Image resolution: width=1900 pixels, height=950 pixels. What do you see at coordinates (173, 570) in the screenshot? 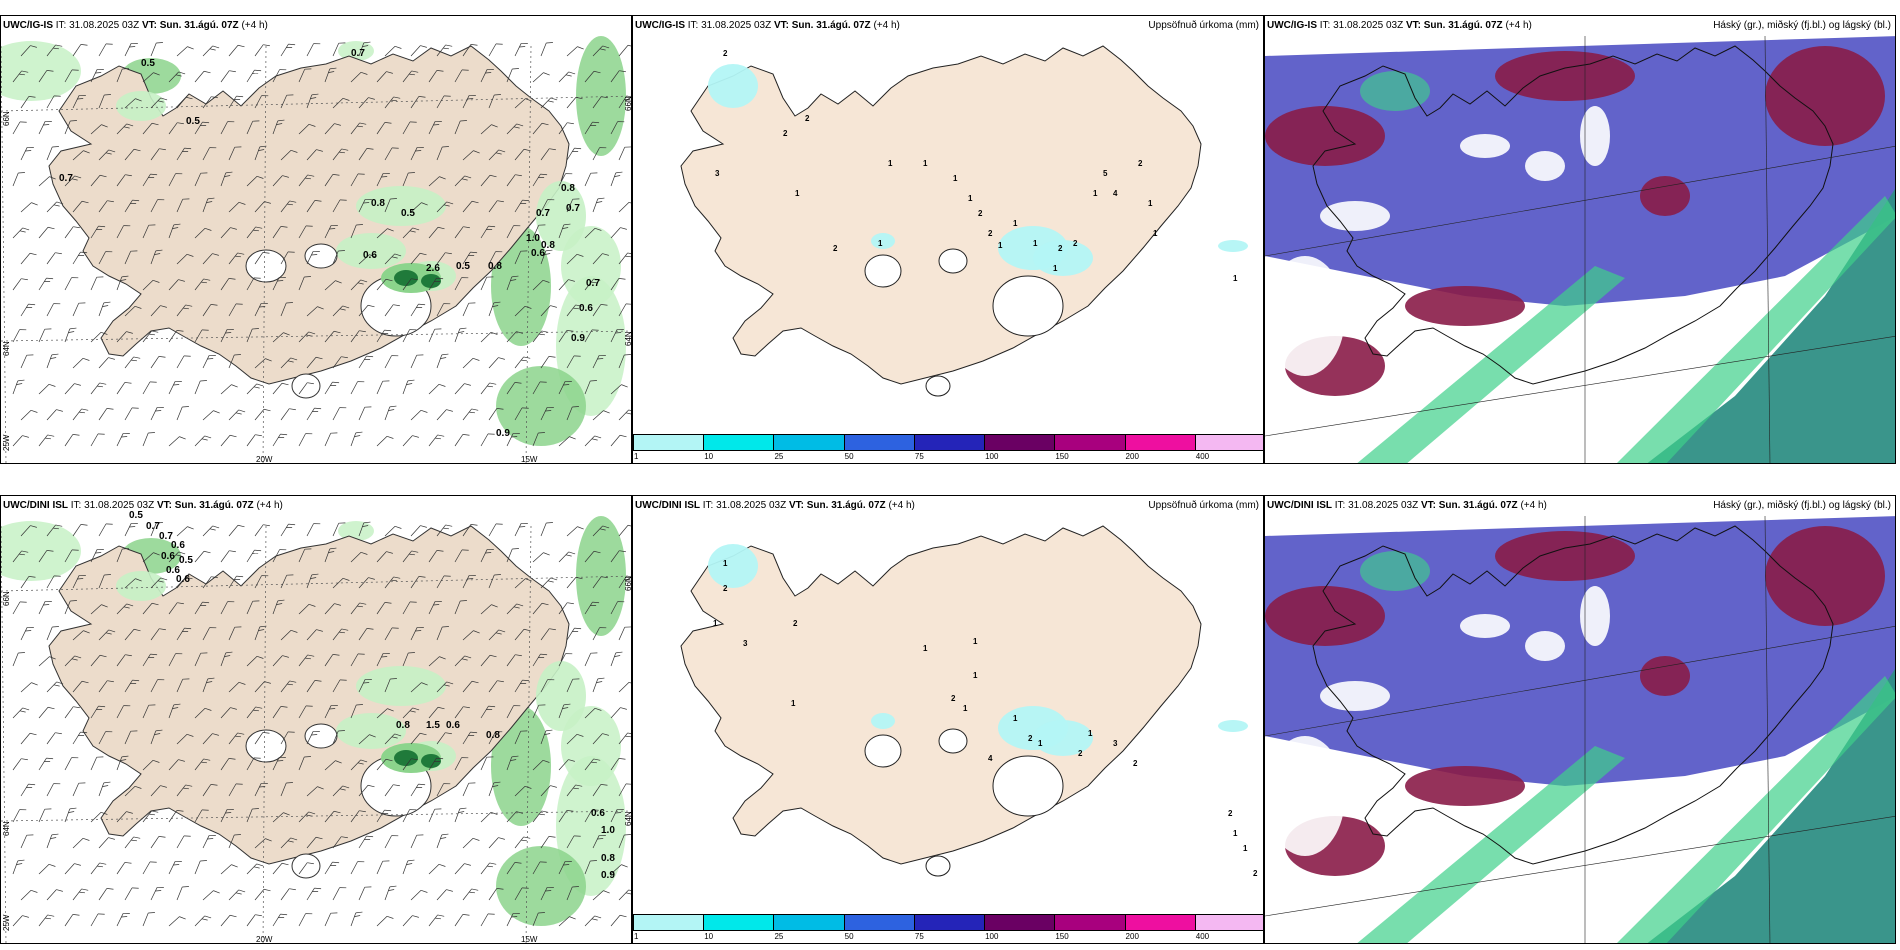
I see `precip-value-label: 0.6` at bounding box center [173, 570].